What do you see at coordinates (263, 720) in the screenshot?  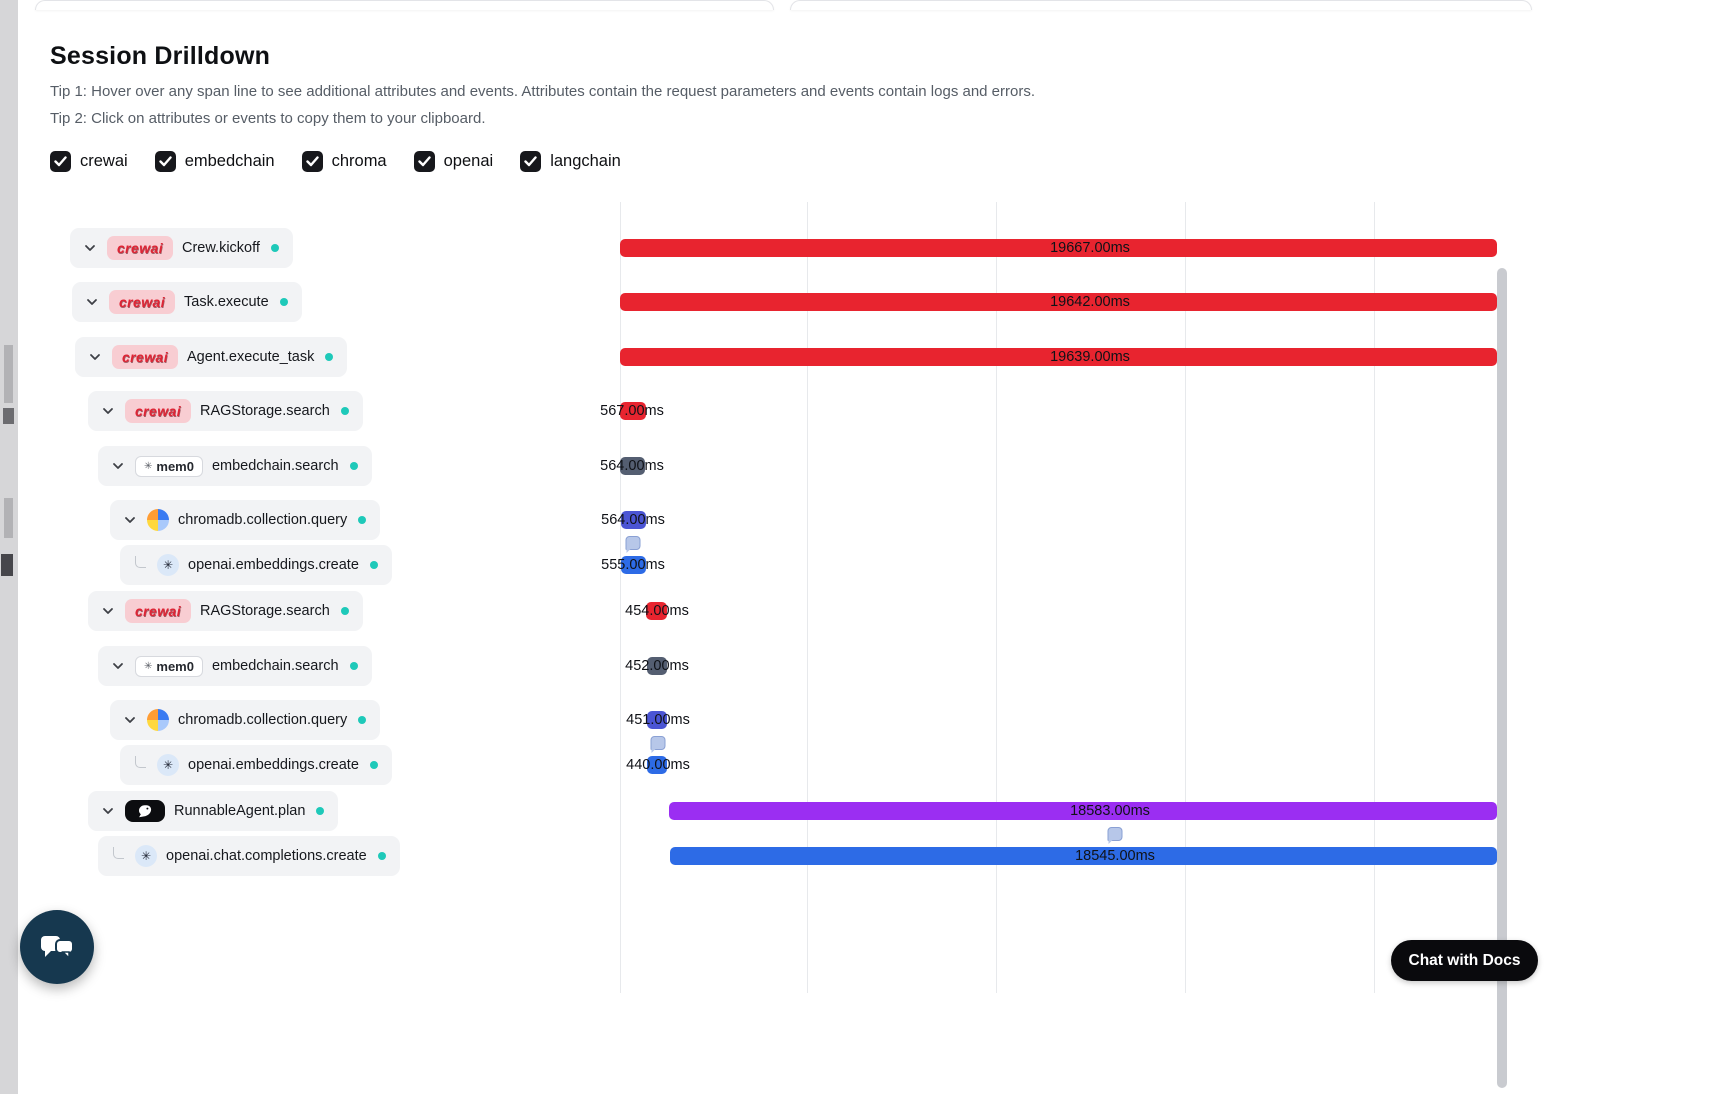 I see `span-name: chromadb.collection.query` at bounding box center [263, 720].